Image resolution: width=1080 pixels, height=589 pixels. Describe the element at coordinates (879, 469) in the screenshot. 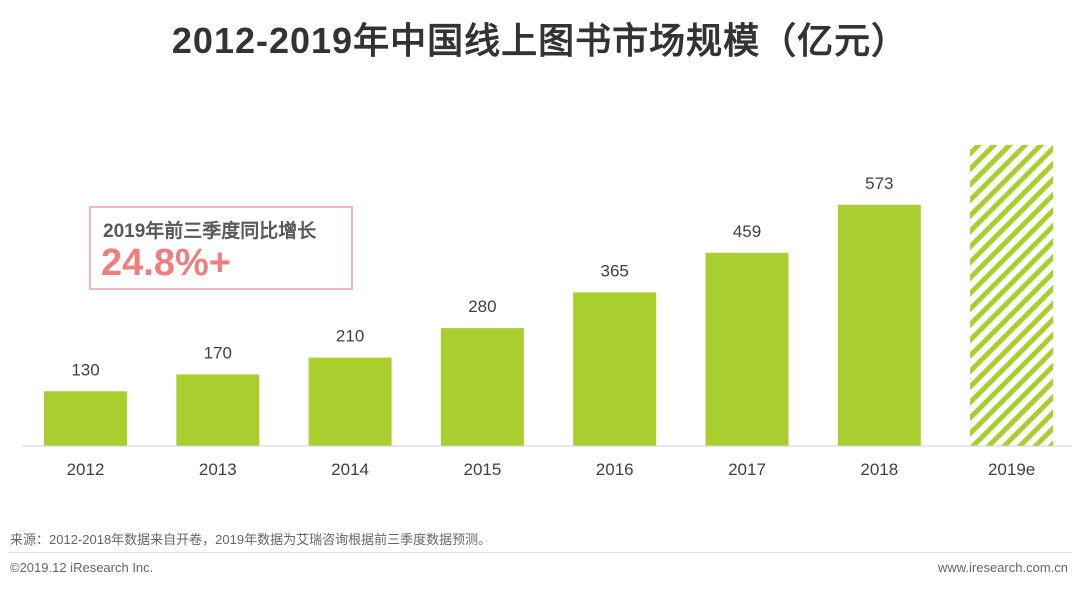

I see `x-tick-label-2018: 2018` at that location.